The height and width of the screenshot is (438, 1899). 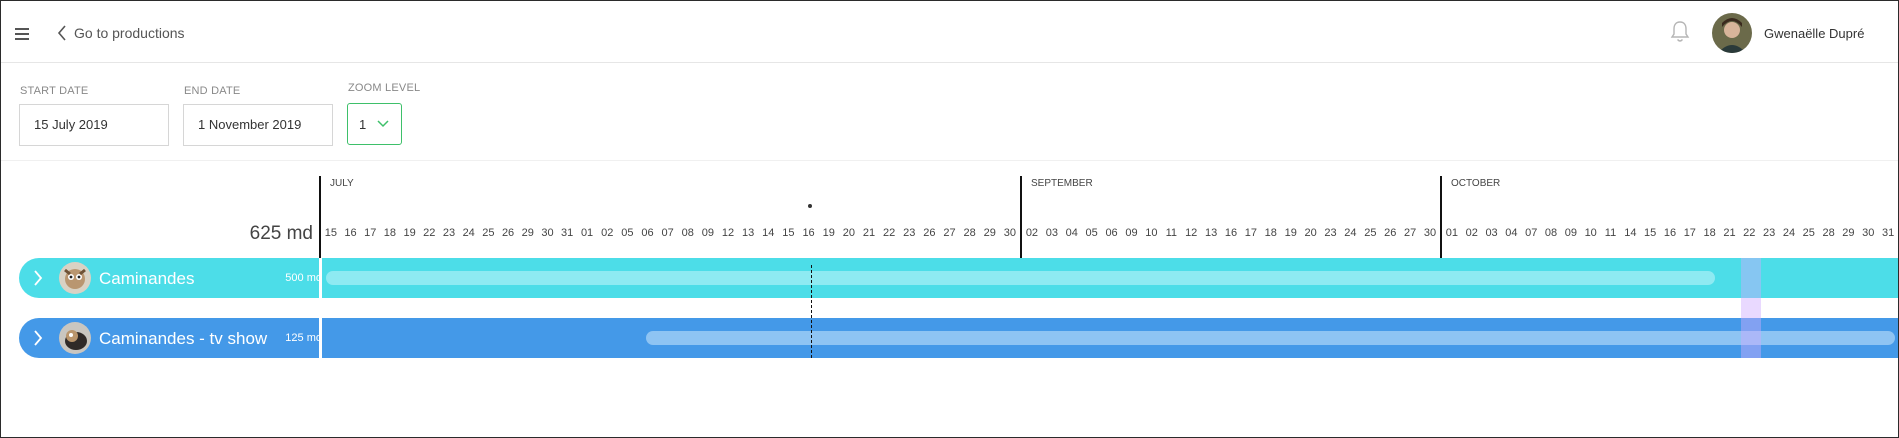 I want to click on month-label-september: SEPTEMBER, so click(x=1062, y=183).